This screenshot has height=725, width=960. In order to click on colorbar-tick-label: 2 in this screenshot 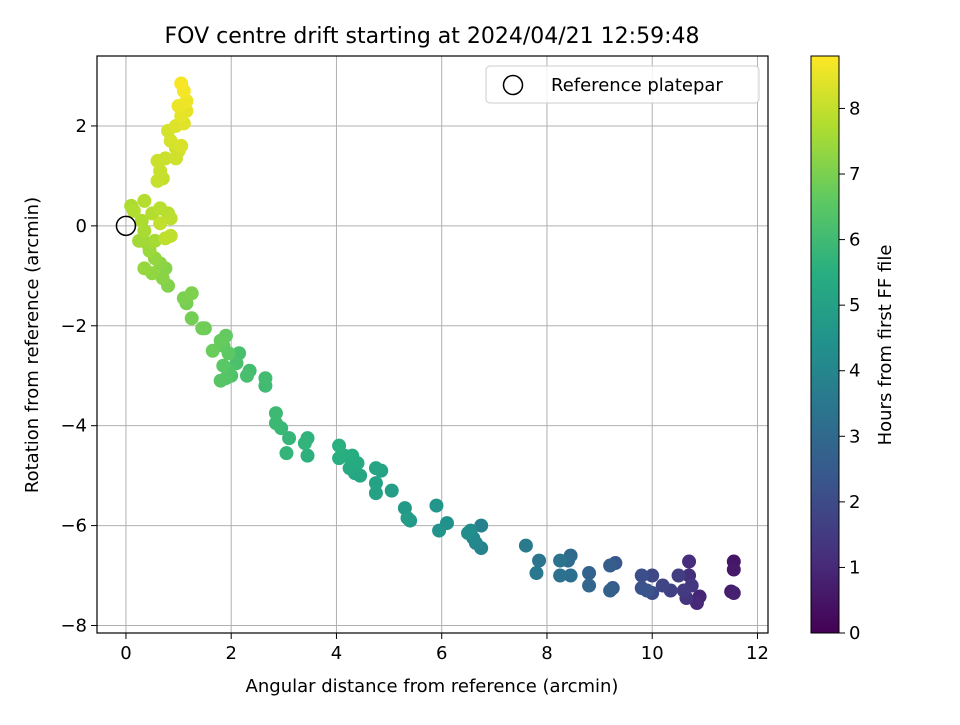, I will do `click(854, 502)`.